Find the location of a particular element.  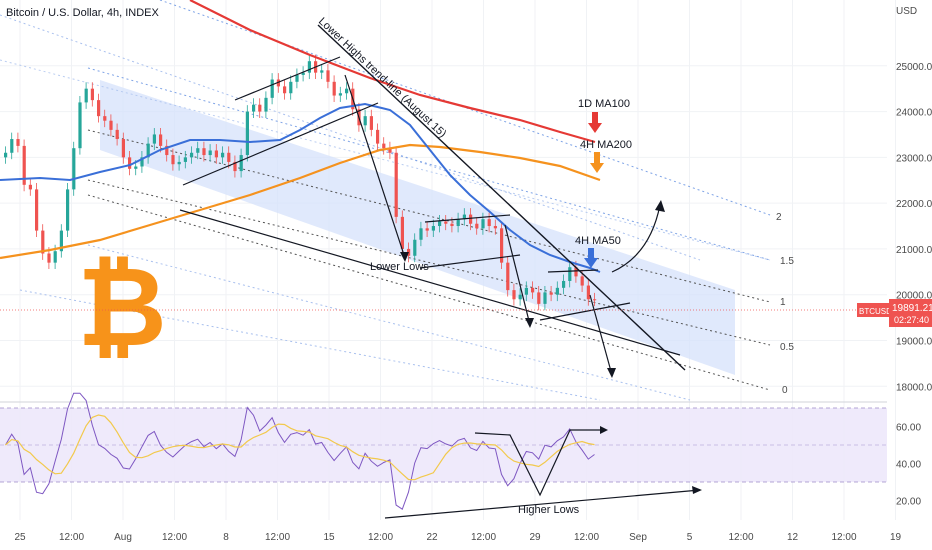

arrow-up-curve is located at coordinates (636, 238).